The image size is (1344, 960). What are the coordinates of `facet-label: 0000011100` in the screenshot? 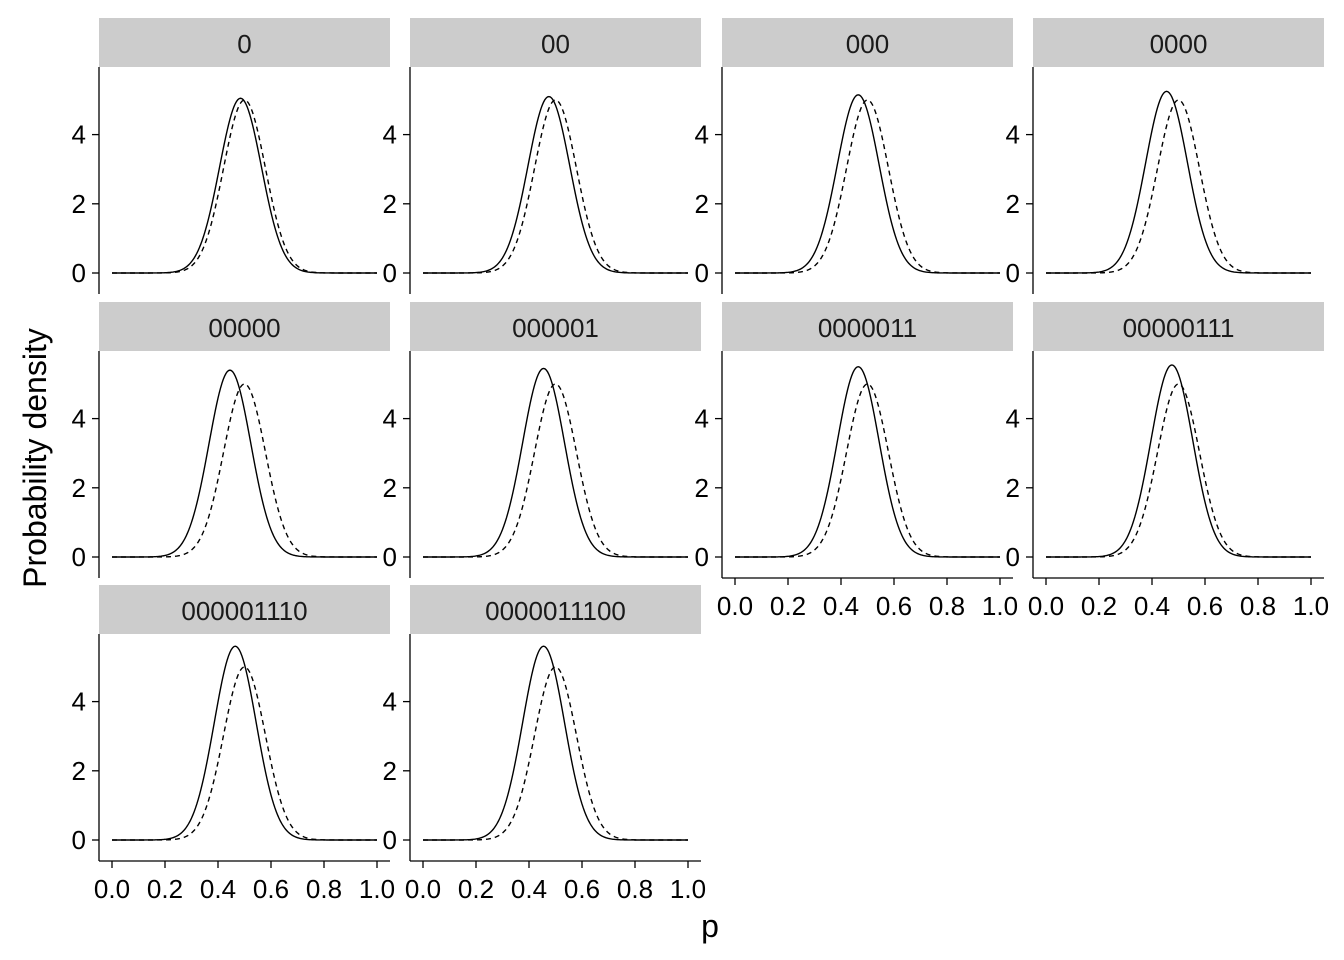 It's located at (555, 611).